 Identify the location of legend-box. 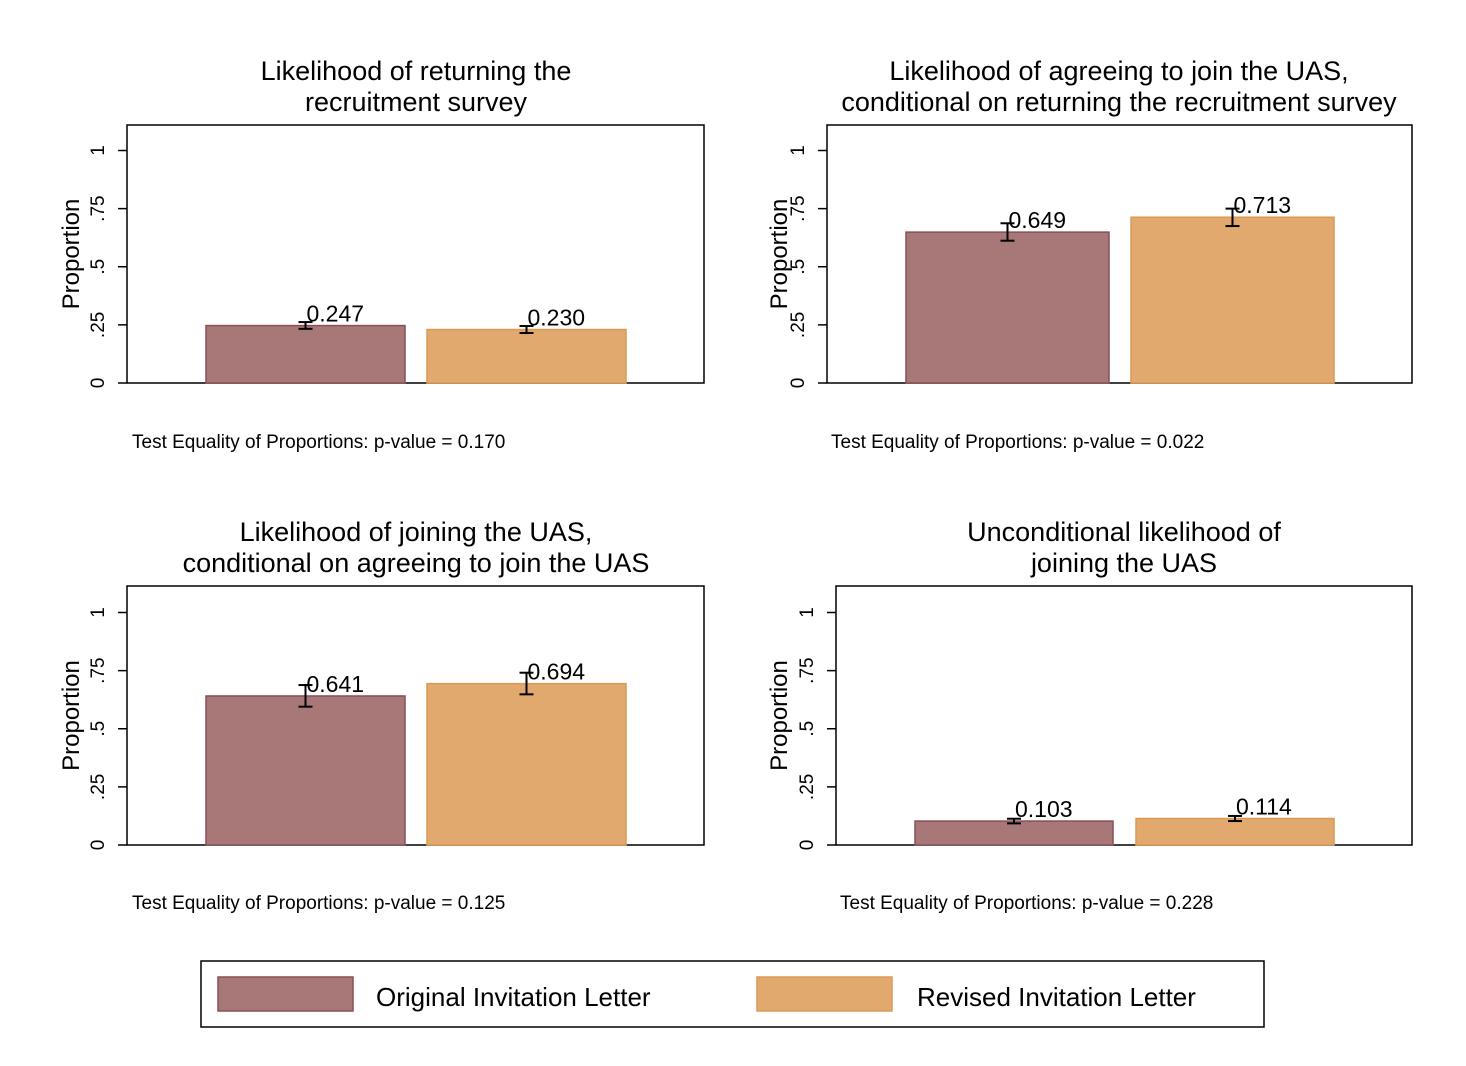
(732, 994).